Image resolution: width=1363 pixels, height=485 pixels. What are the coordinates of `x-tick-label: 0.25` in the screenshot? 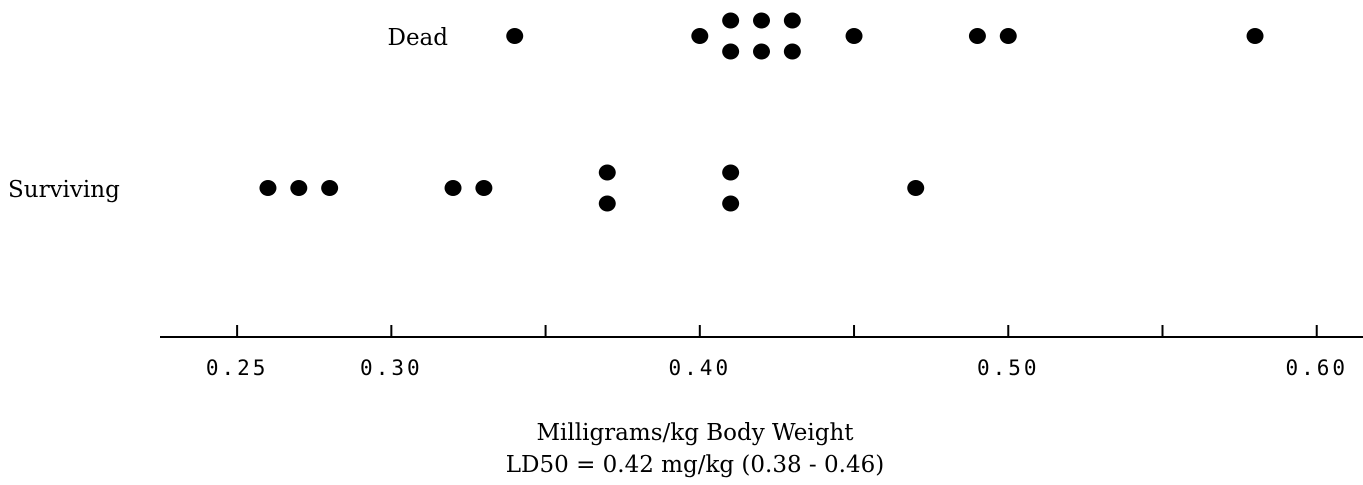 It's located at (237, 368).